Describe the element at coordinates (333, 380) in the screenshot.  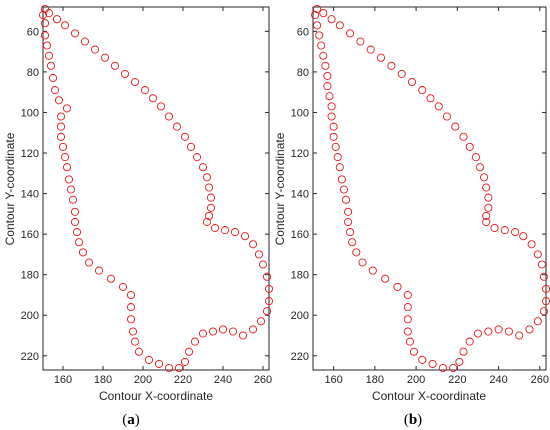
I see `x-tick-label-b: 160` at that location.